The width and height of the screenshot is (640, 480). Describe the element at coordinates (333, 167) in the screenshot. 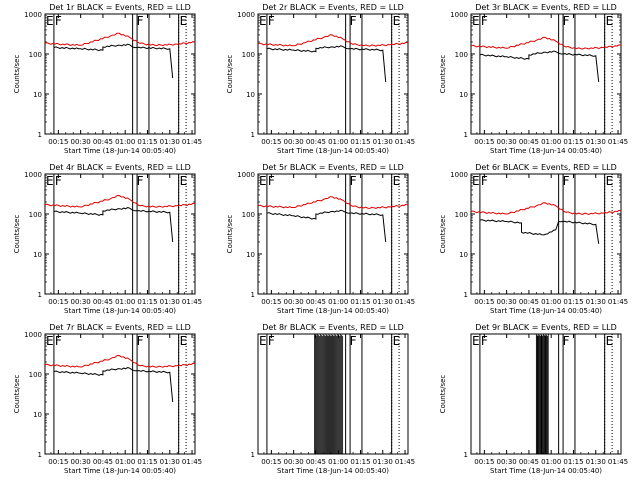

I see `panel-title: Det 5r BLACK = Events, RED = LLD` at that location.